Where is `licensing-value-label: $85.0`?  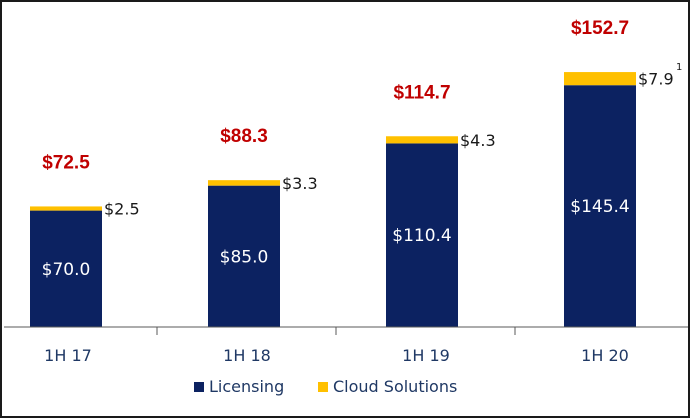
licensing-value-label: $85.0 is located at coordinates (244, 257).